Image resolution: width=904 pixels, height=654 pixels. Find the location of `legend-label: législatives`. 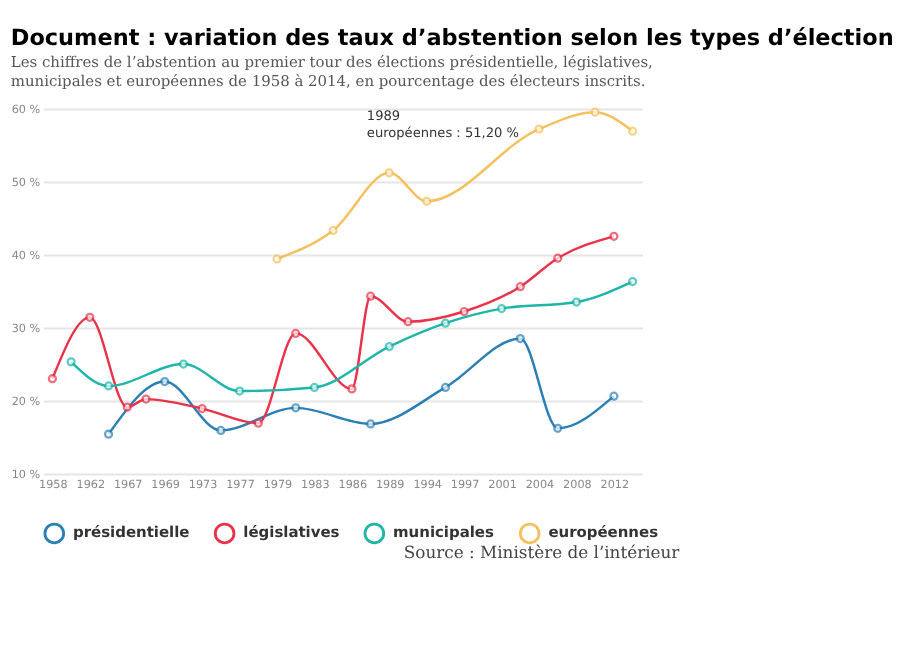

legend-label: législatives is located at coordinates (292, 532).